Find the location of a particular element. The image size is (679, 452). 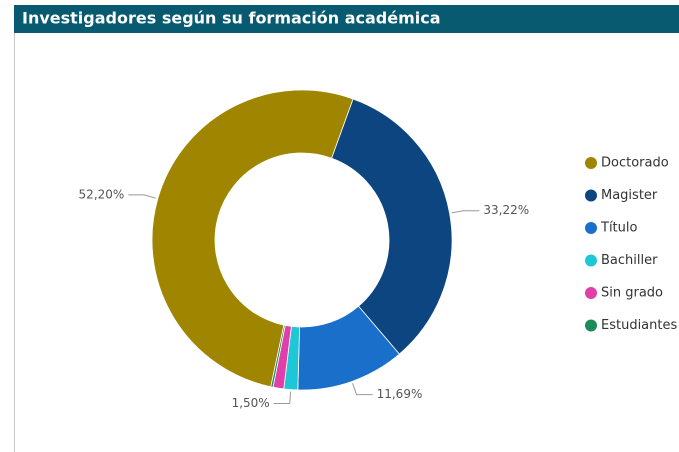

data-label: 11,69% is located at coordinates (400, 394).